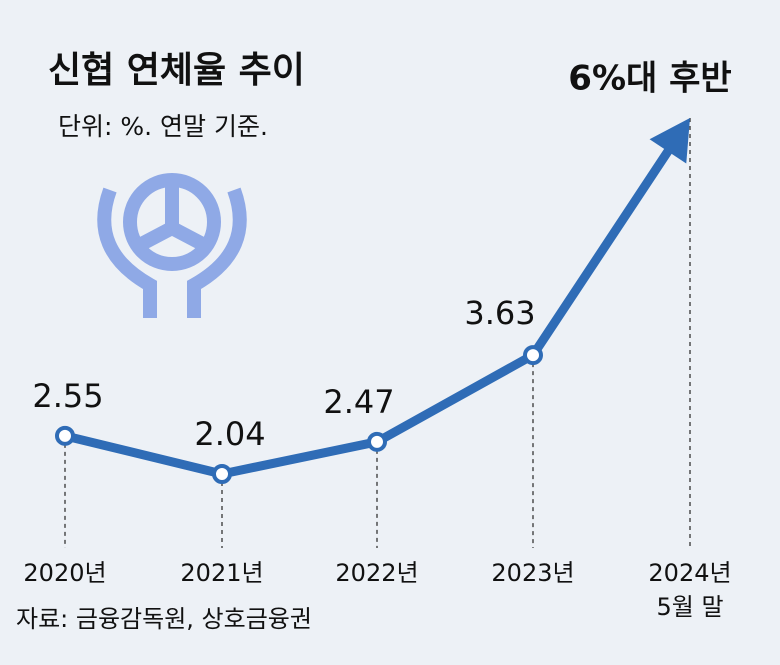  What do you see at coordinates (533, 573) in the screenshot?
I see `x-tick-label: 2023년` at bounding box center [533, 573].